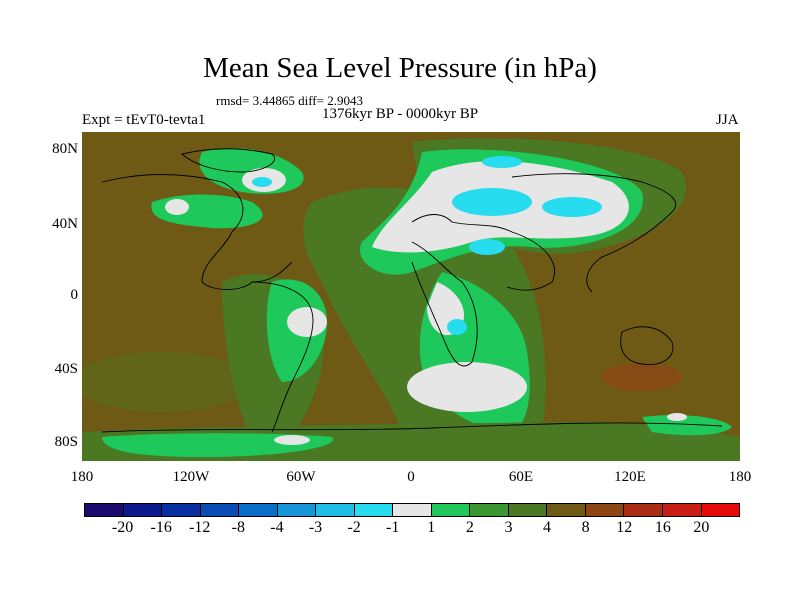 This screenshot has height=600, width=800. Describe the element at coordinates (65, 224) in the screenshot. I see `lat-label-40n: 40N` at that location.